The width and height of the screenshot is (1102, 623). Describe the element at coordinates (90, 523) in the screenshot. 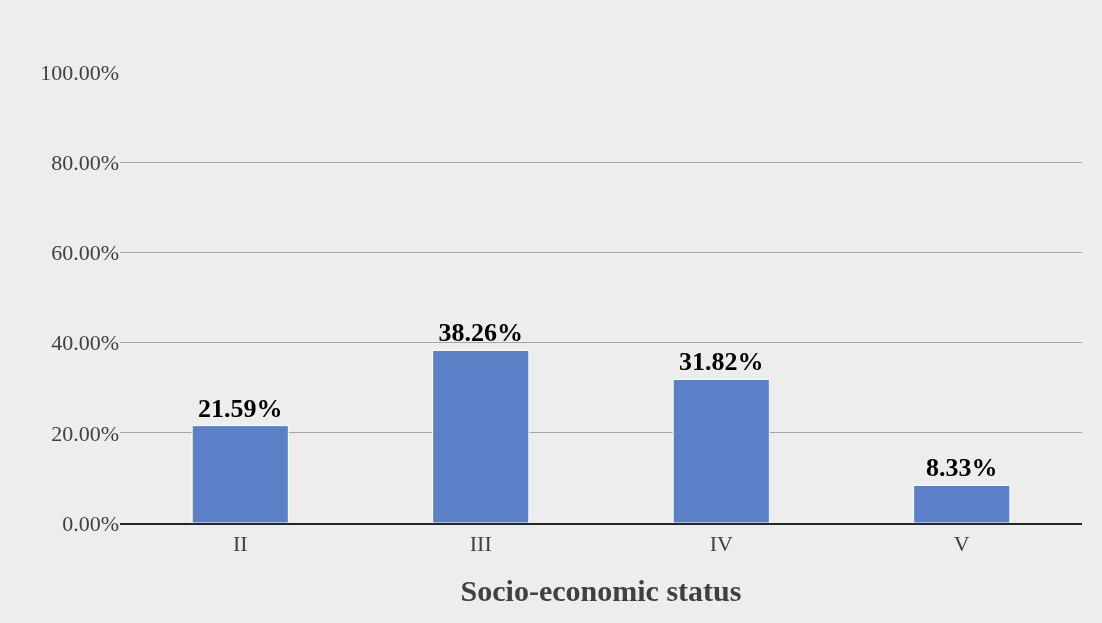

I see `y-tick-label: 0.00%` at that location.